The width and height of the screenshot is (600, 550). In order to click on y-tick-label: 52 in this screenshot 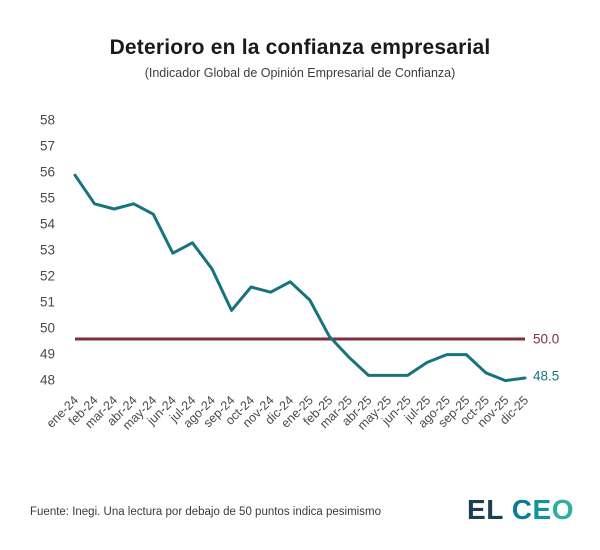, I will do `click(47, 276)`.